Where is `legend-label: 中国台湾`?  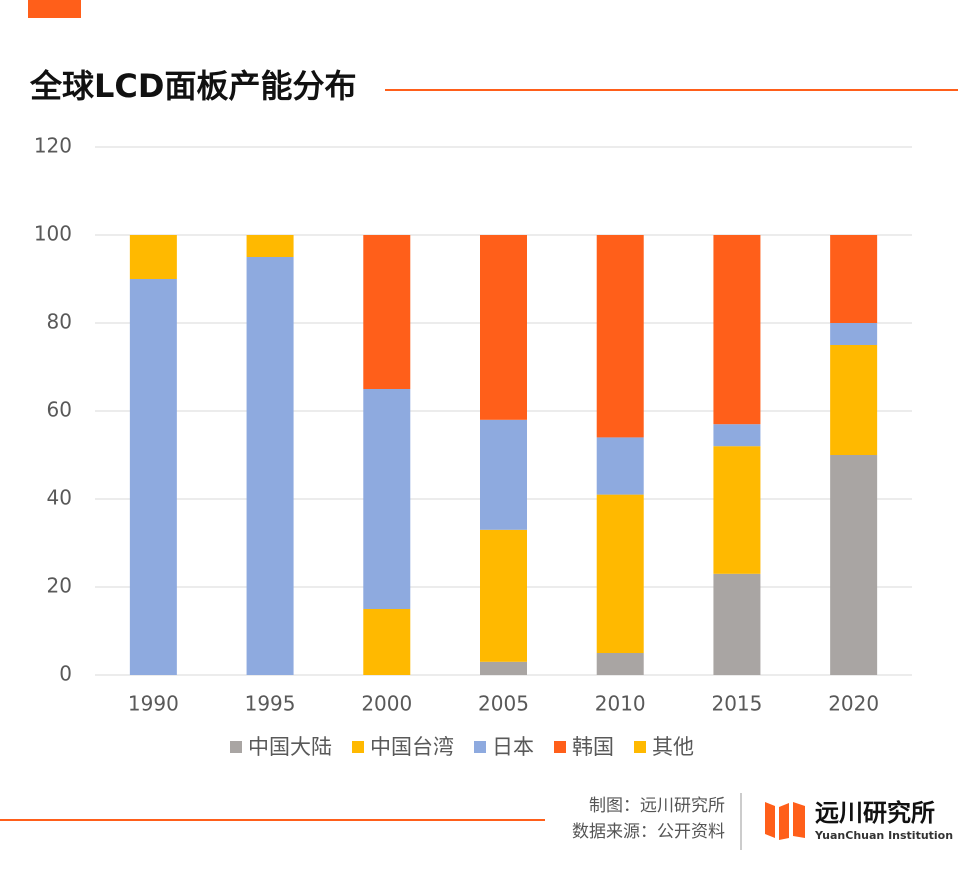 legend-label: 中国台湾 is located at coordinates (412, 747).